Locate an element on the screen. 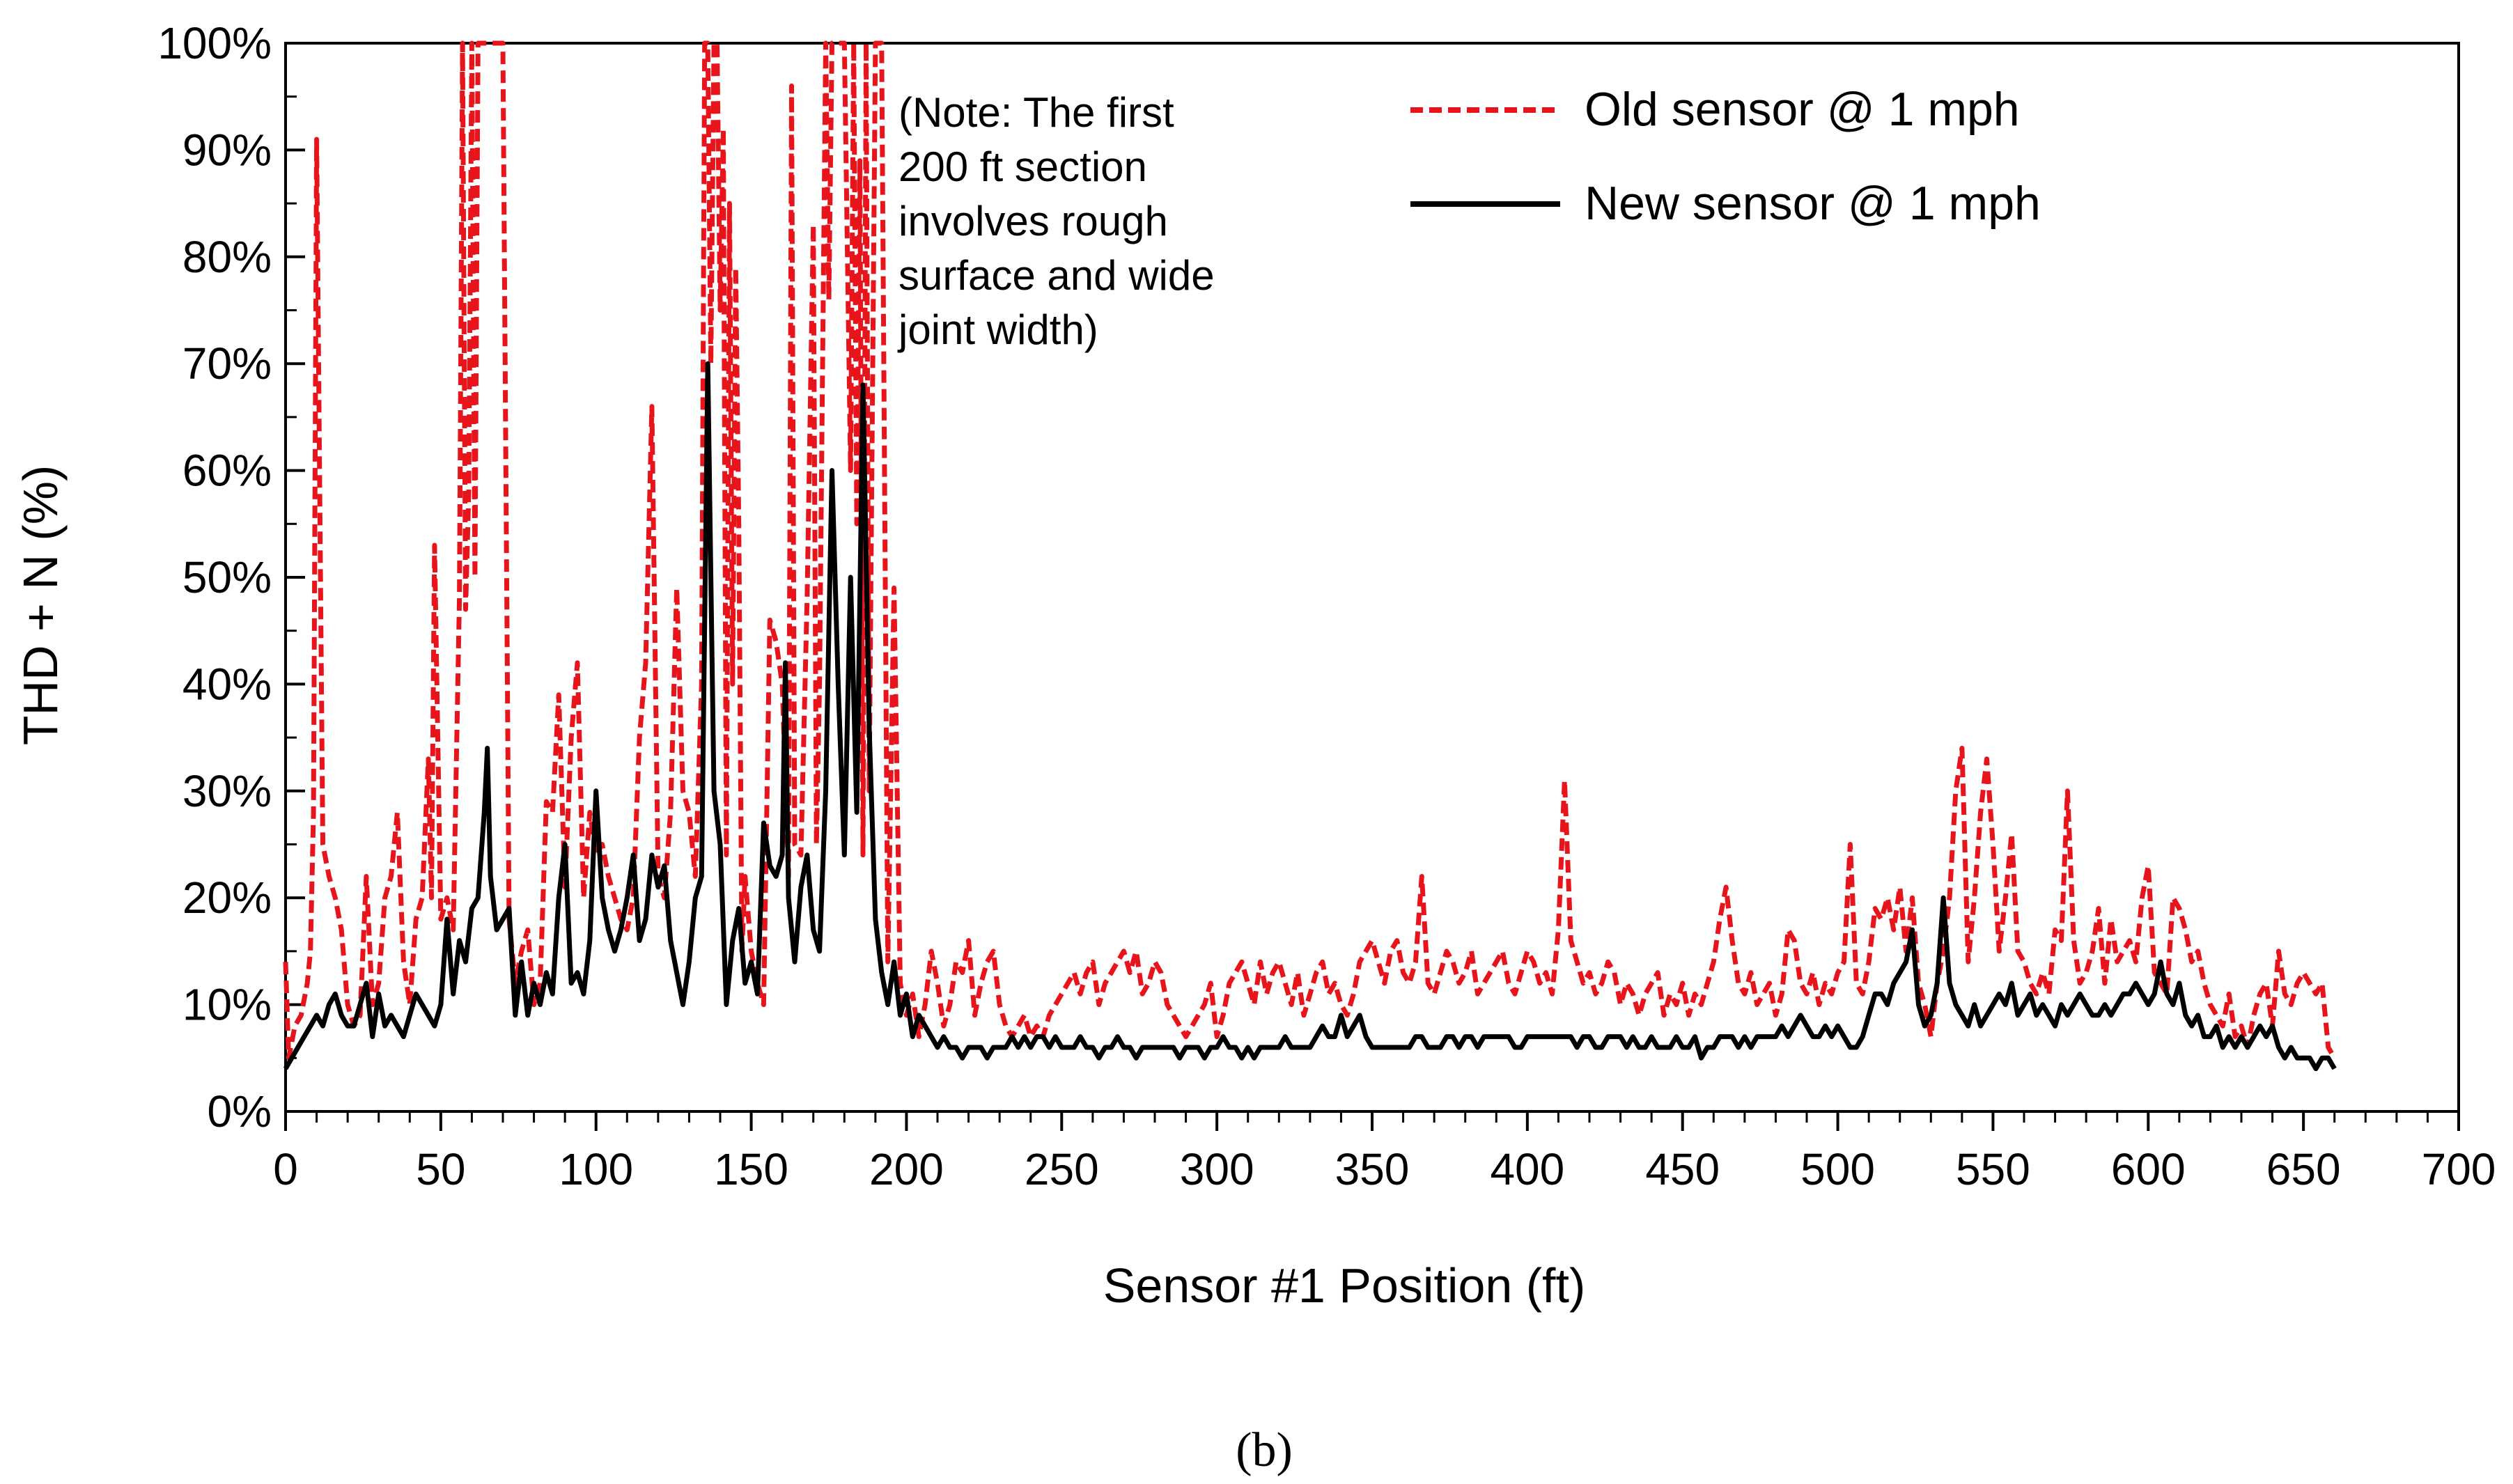  x-tick-label-50: 50 is located at coordinates (440, 1169).